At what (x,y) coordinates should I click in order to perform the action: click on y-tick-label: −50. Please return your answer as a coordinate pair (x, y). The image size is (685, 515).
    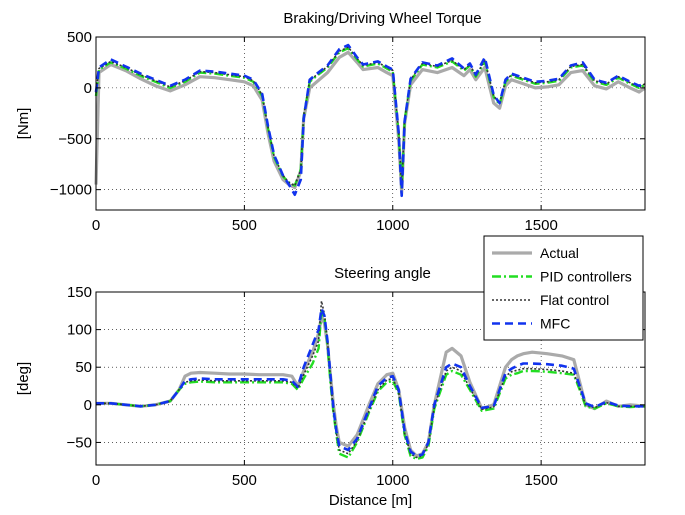
    Looking at the image, I should click on (79, 442).